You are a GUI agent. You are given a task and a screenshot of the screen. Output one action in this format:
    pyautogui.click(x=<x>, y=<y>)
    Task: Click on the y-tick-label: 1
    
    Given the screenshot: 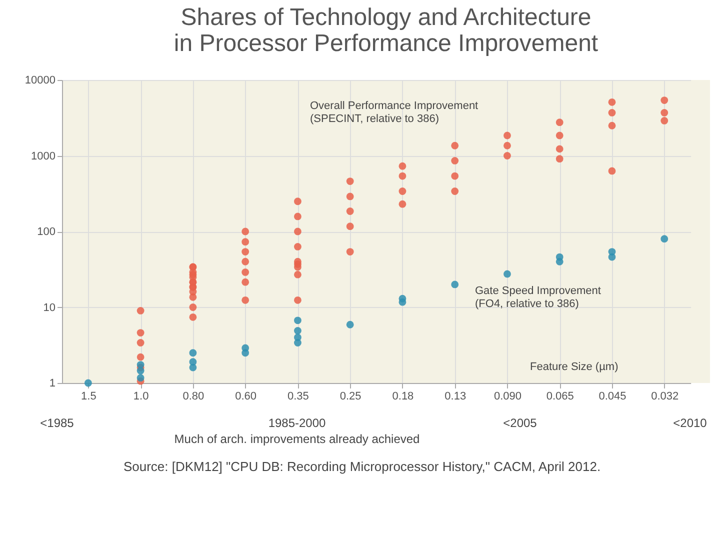 What is the action you would take?
    pyautogui.click(x=52, y=384)
    